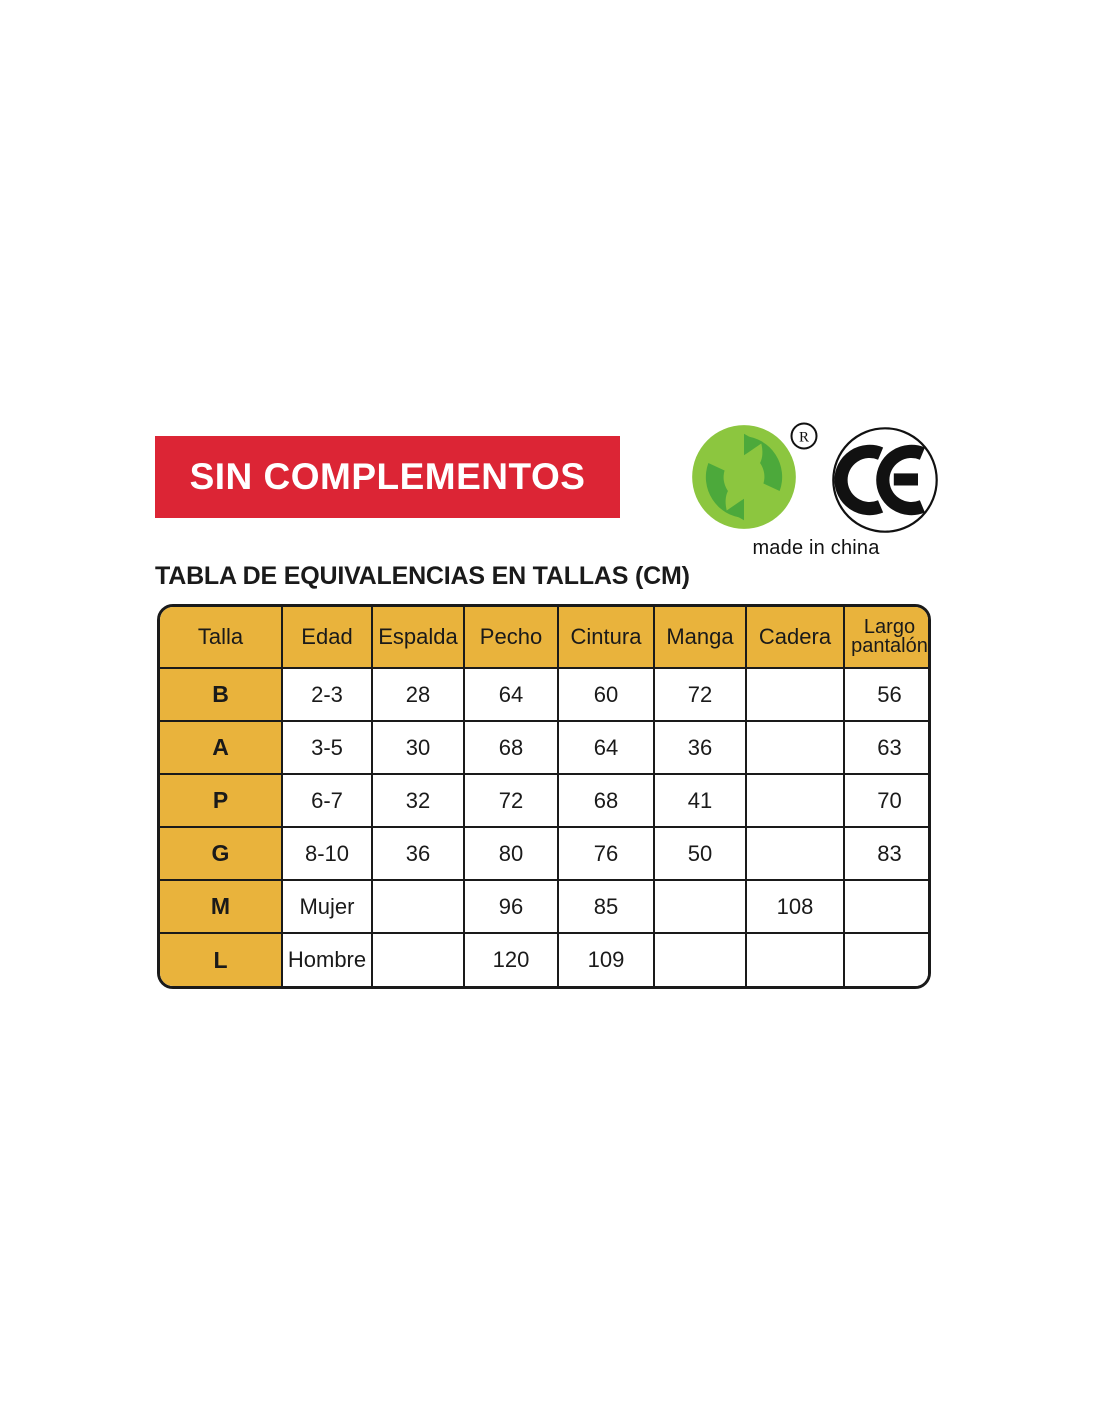  What do you see at coordinates (327, 906) in the screenshot?
I see `measurement-cell-edad: Mujer` at bounding box center [327, 906].